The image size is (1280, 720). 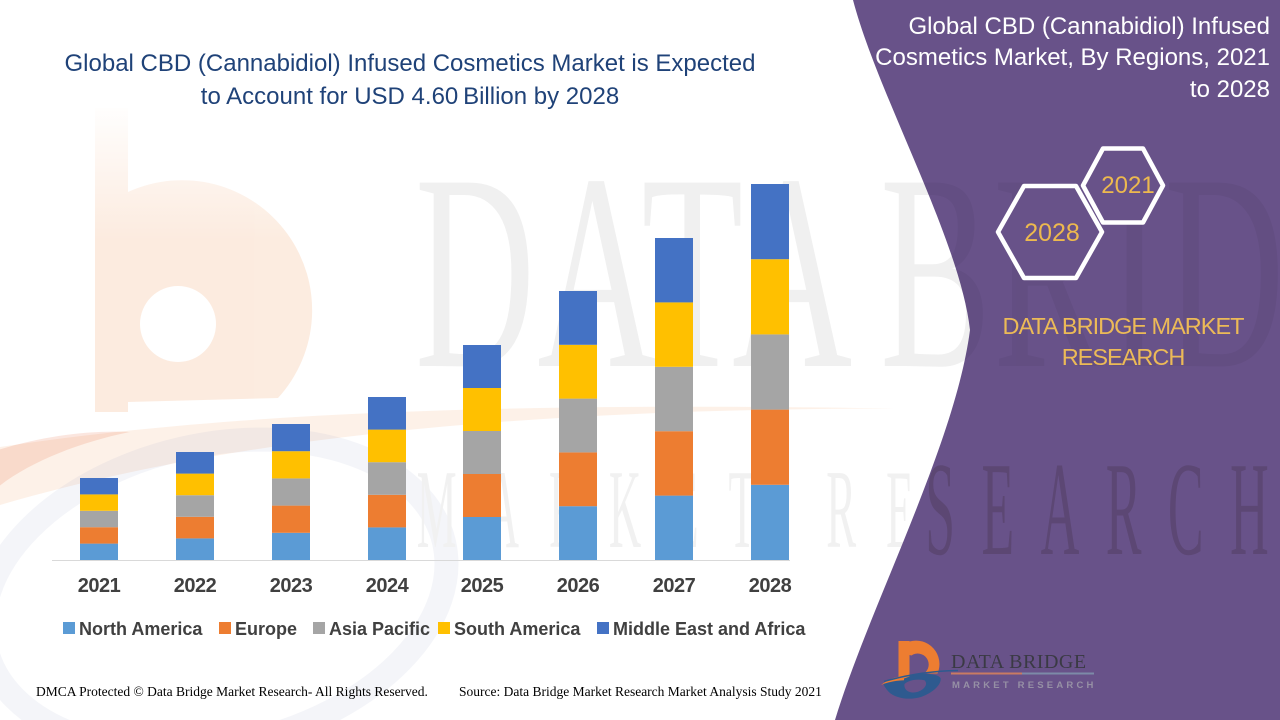 I want to click on svg-text: DATA BRIDGE, so click(x=1019, y=662).